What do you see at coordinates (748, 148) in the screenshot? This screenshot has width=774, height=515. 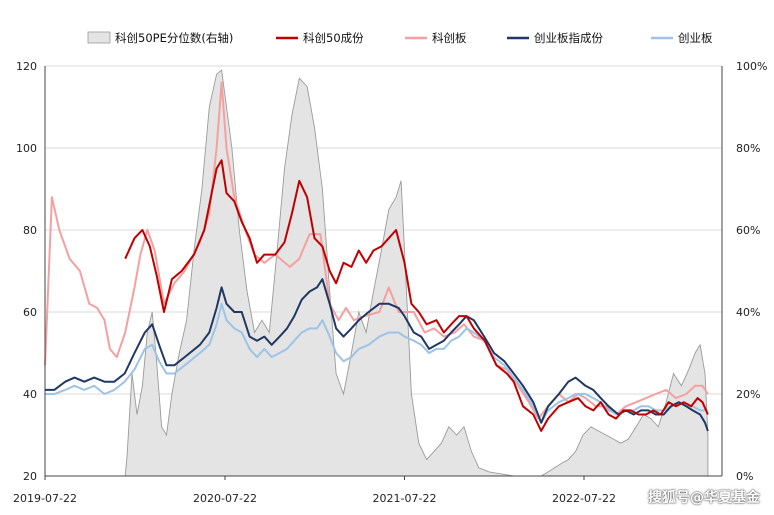 I see `y-right-tick-label: 80%` at bounding box center [748, 148].